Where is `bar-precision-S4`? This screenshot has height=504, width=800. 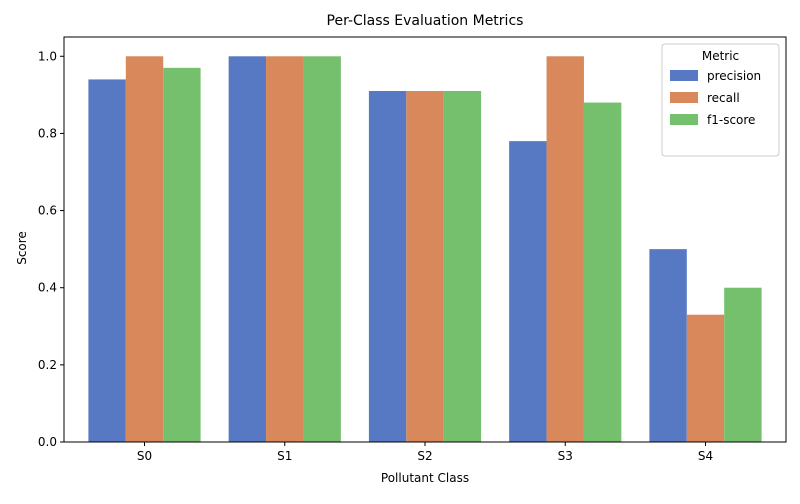 bar-precision-S4 is located at coordinates (668, 345).